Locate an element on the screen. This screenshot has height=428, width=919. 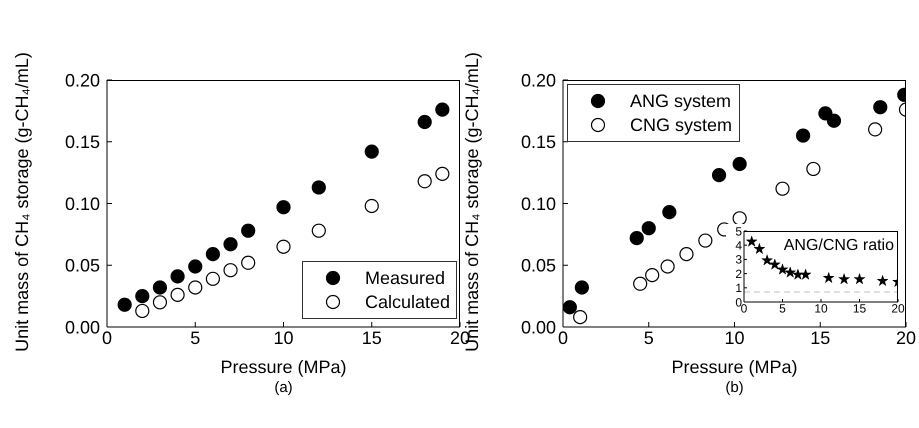
text: (a) is located at coordinates (283, 387).